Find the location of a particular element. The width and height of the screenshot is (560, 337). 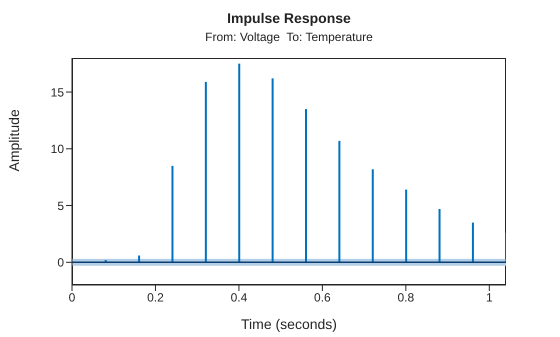

y-axis-title: Amplitude is located at coordinates (14, 140).